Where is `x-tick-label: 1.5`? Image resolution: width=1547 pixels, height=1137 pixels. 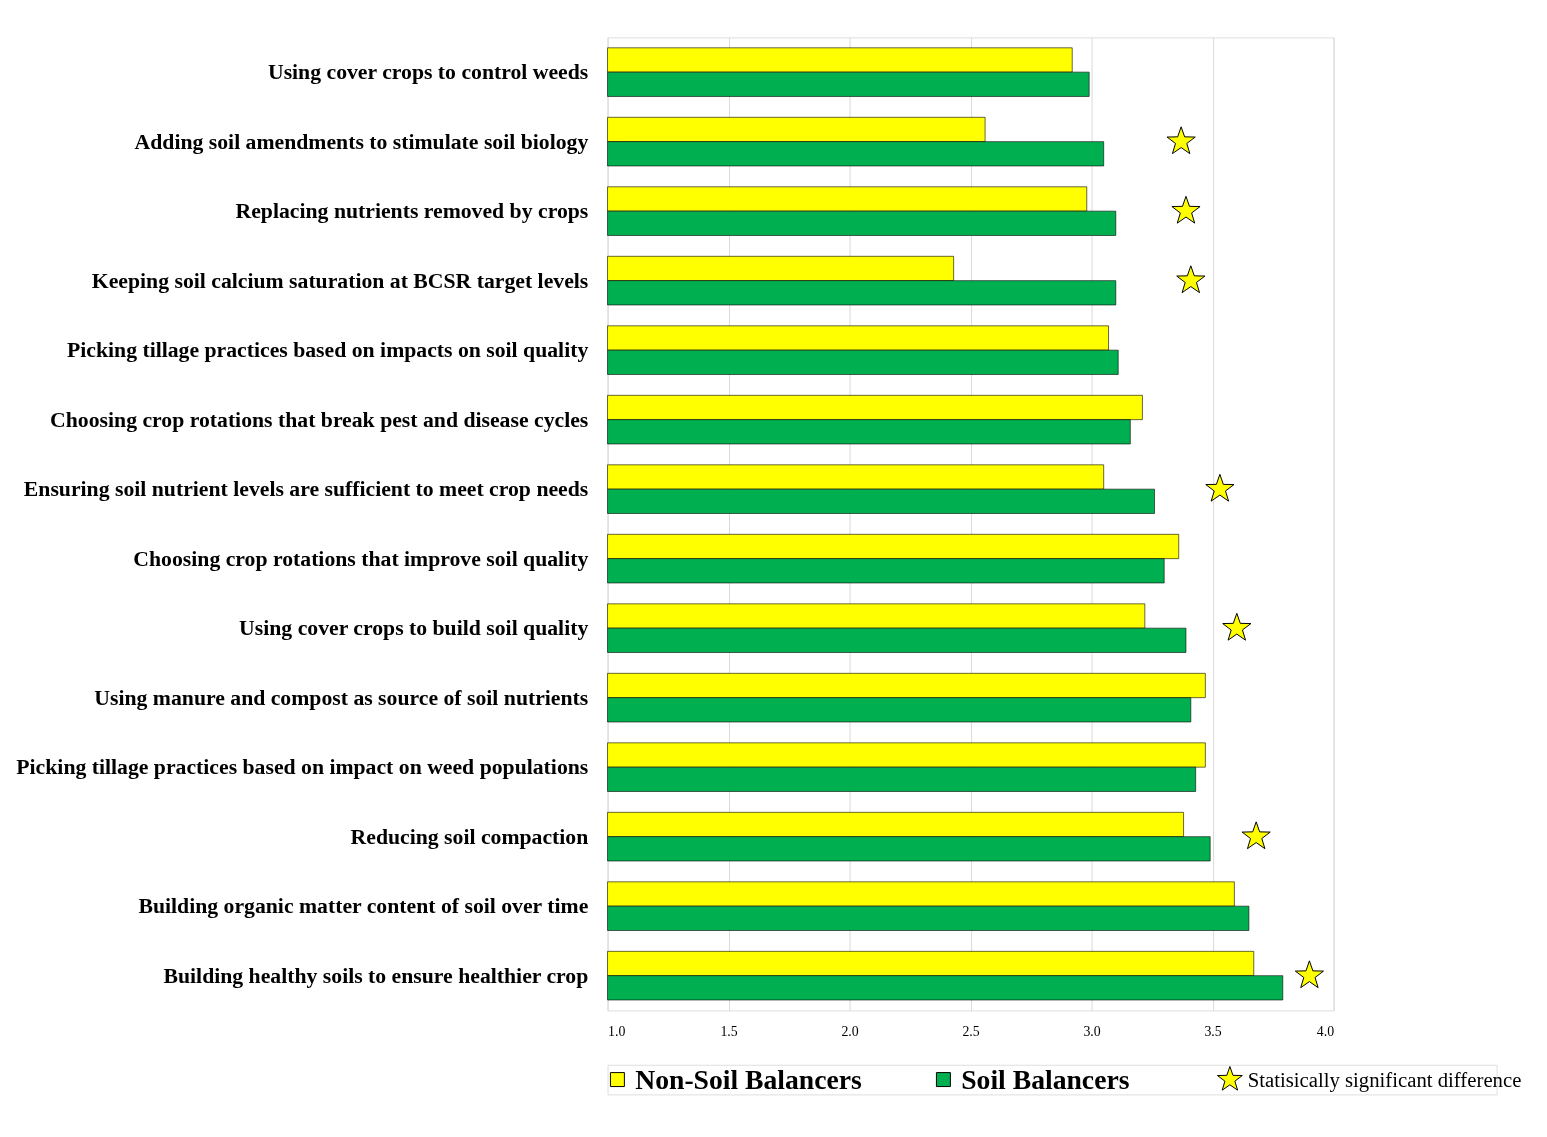
x-tick-label: 1.5 is located at coordinates (729, 1031).